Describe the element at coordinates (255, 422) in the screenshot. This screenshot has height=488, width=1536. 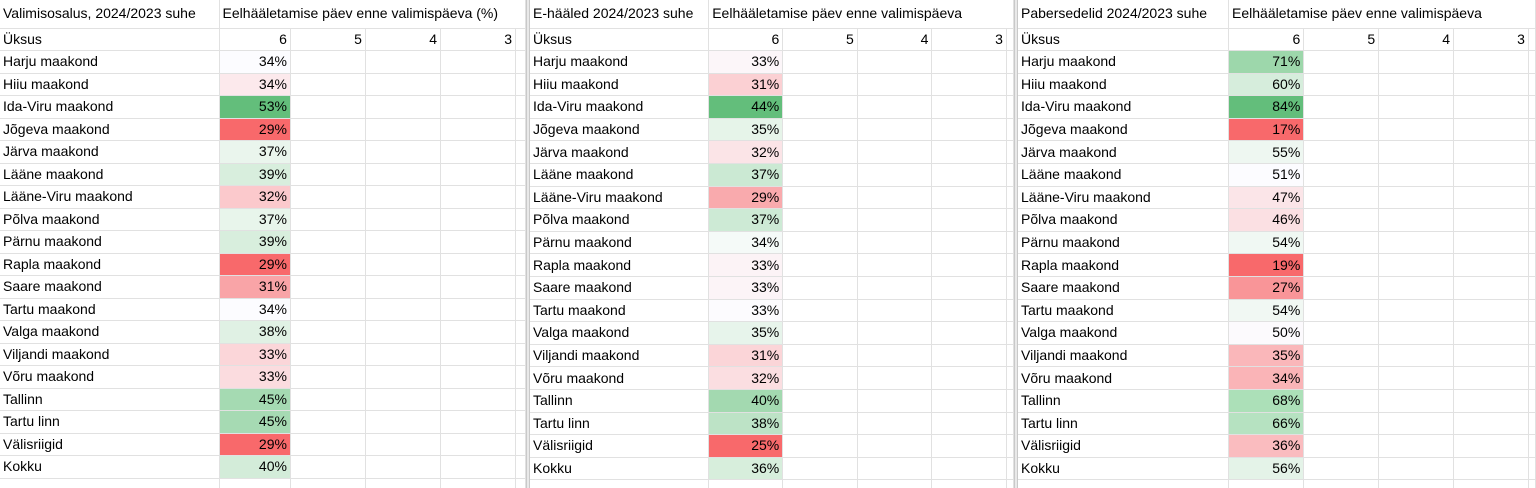
I see `ratio-value-cell: 45%` at that location.